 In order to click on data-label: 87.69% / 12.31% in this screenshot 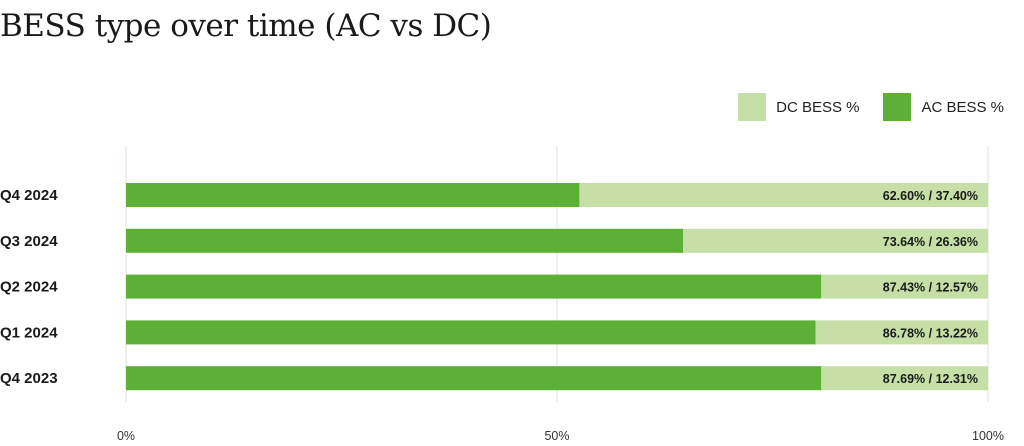, I will do `click(930, 379)`.